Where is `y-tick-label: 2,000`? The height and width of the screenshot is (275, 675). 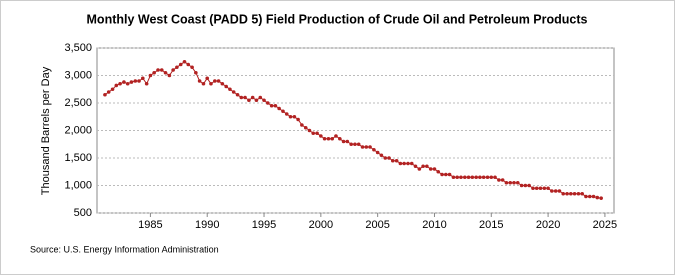 y-tick-label: 2,000 is located at coordinates (78, 130).